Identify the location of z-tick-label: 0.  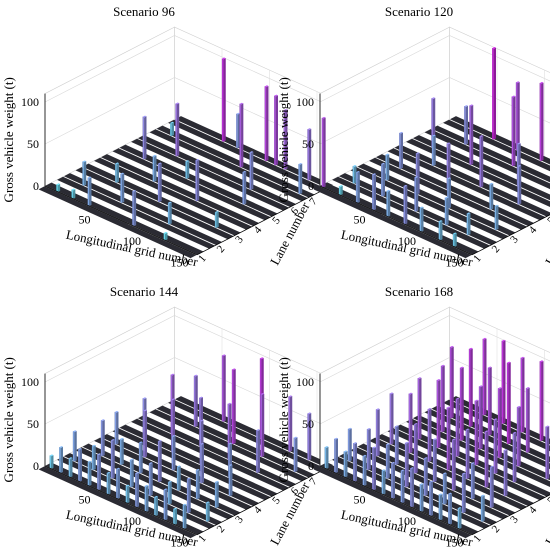
(311, 466).